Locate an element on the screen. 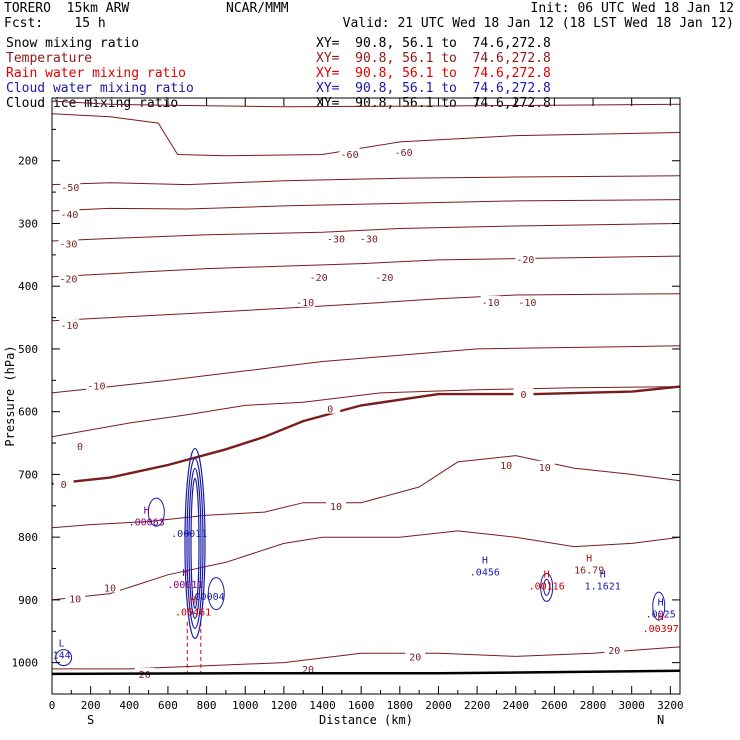 This screenshot has width=740, height=740. y-tick-label: 700 is located at coordinates (28, 474).